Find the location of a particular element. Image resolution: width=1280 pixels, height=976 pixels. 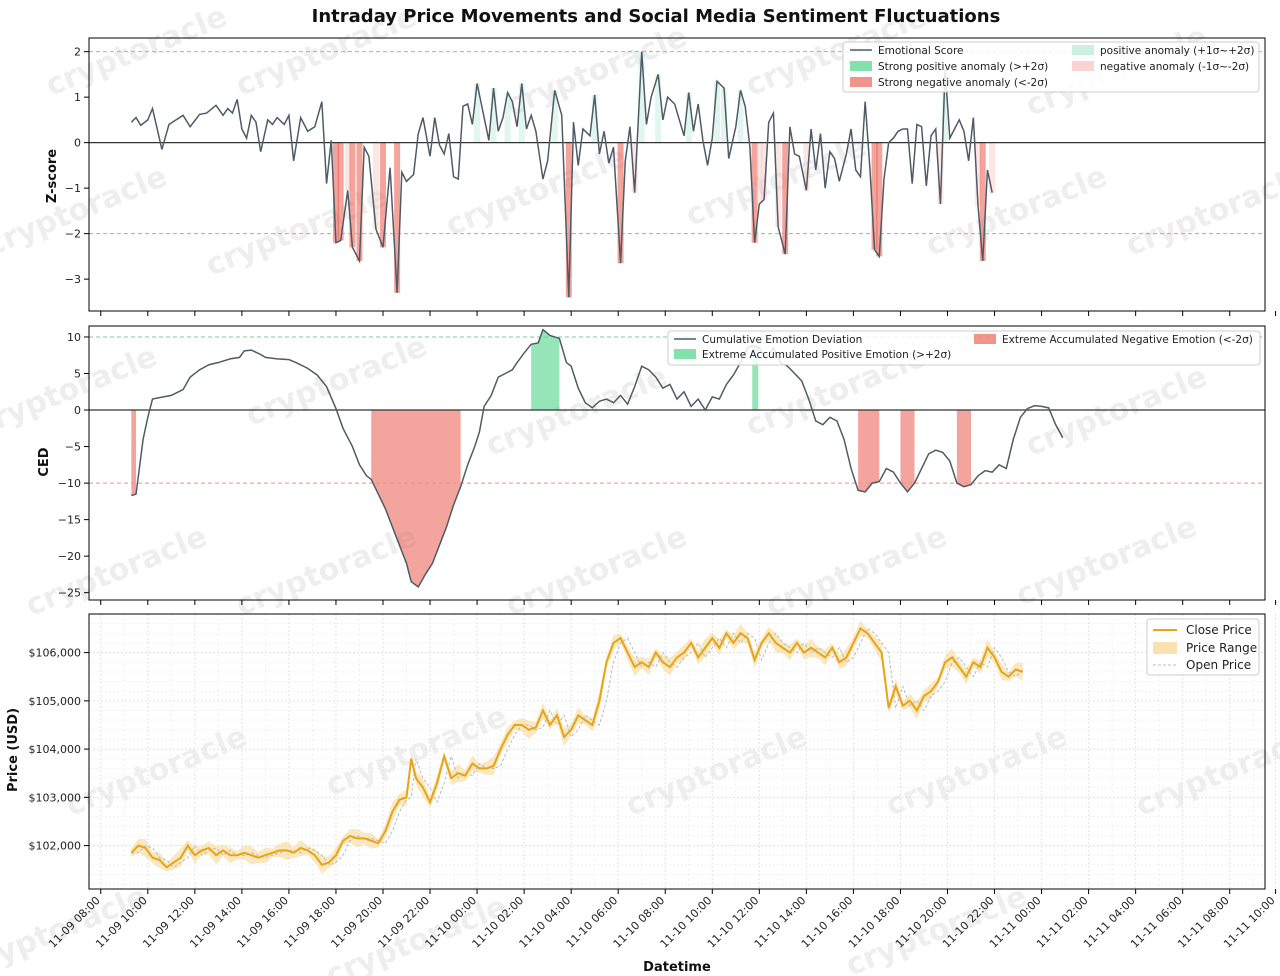

zscore-ylabel: Z-score is located at coordinates (52, 176).